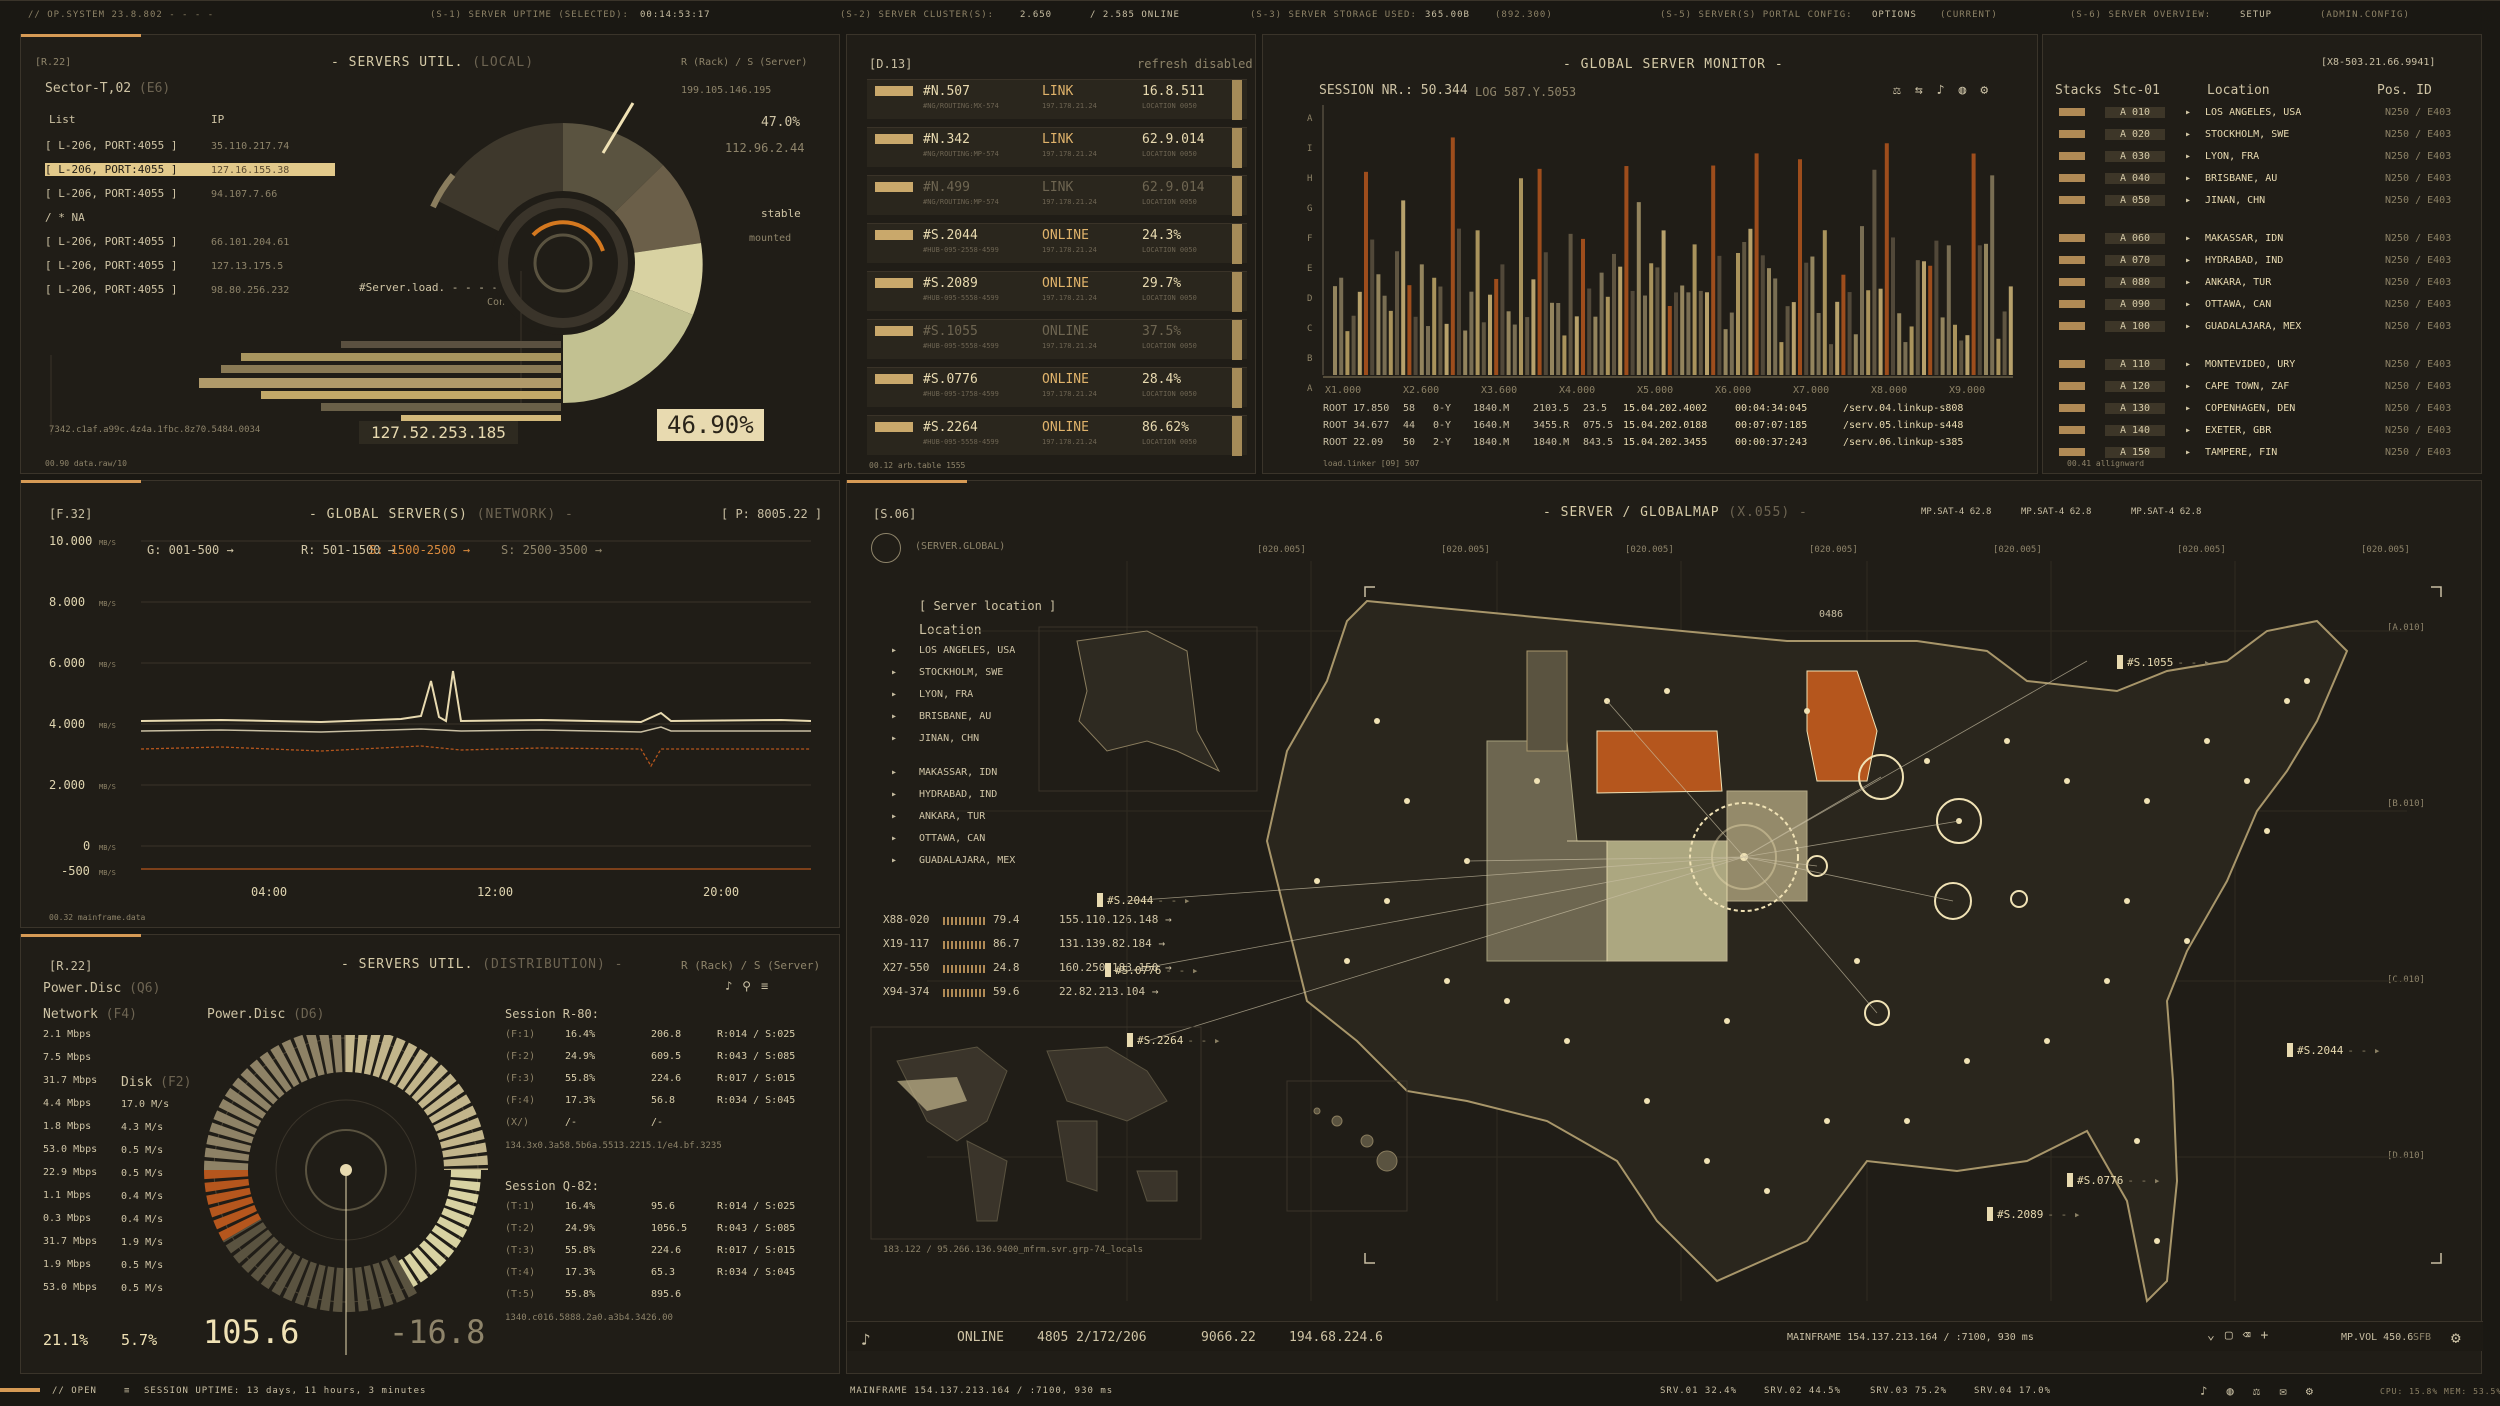 The width and height of the screenshot is (2500, 1406). I want to click on filter-icon: ⚲, so click(747, 986).